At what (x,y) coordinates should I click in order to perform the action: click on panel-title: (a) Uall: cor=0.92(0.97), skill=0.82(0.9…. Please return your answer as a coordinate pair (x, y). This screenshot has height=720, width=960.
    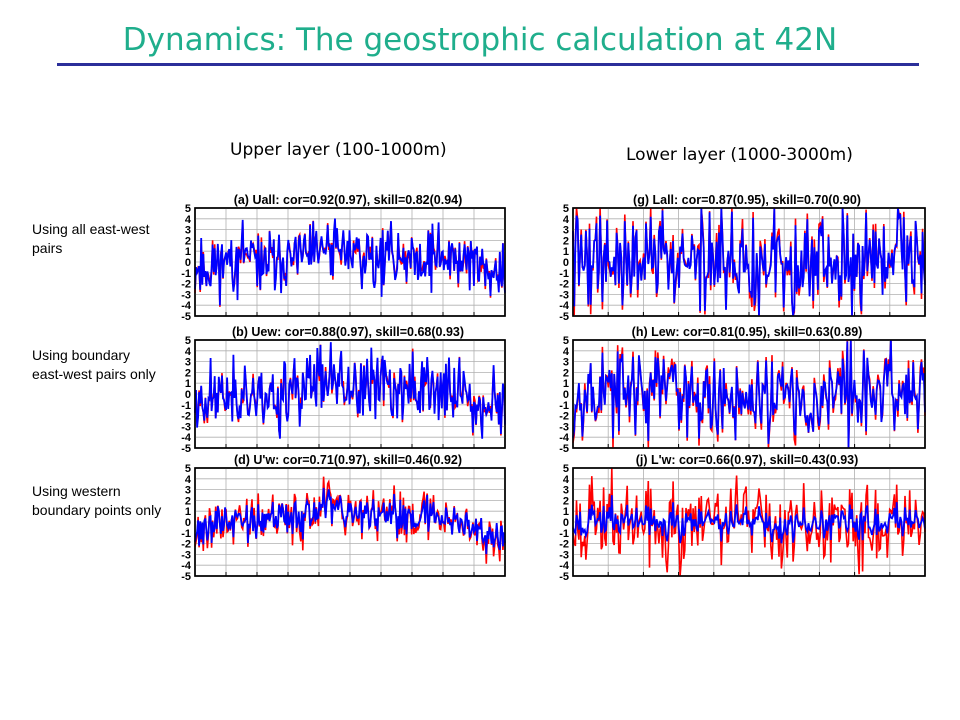
    Looking at the image, I should click on (348, 200).